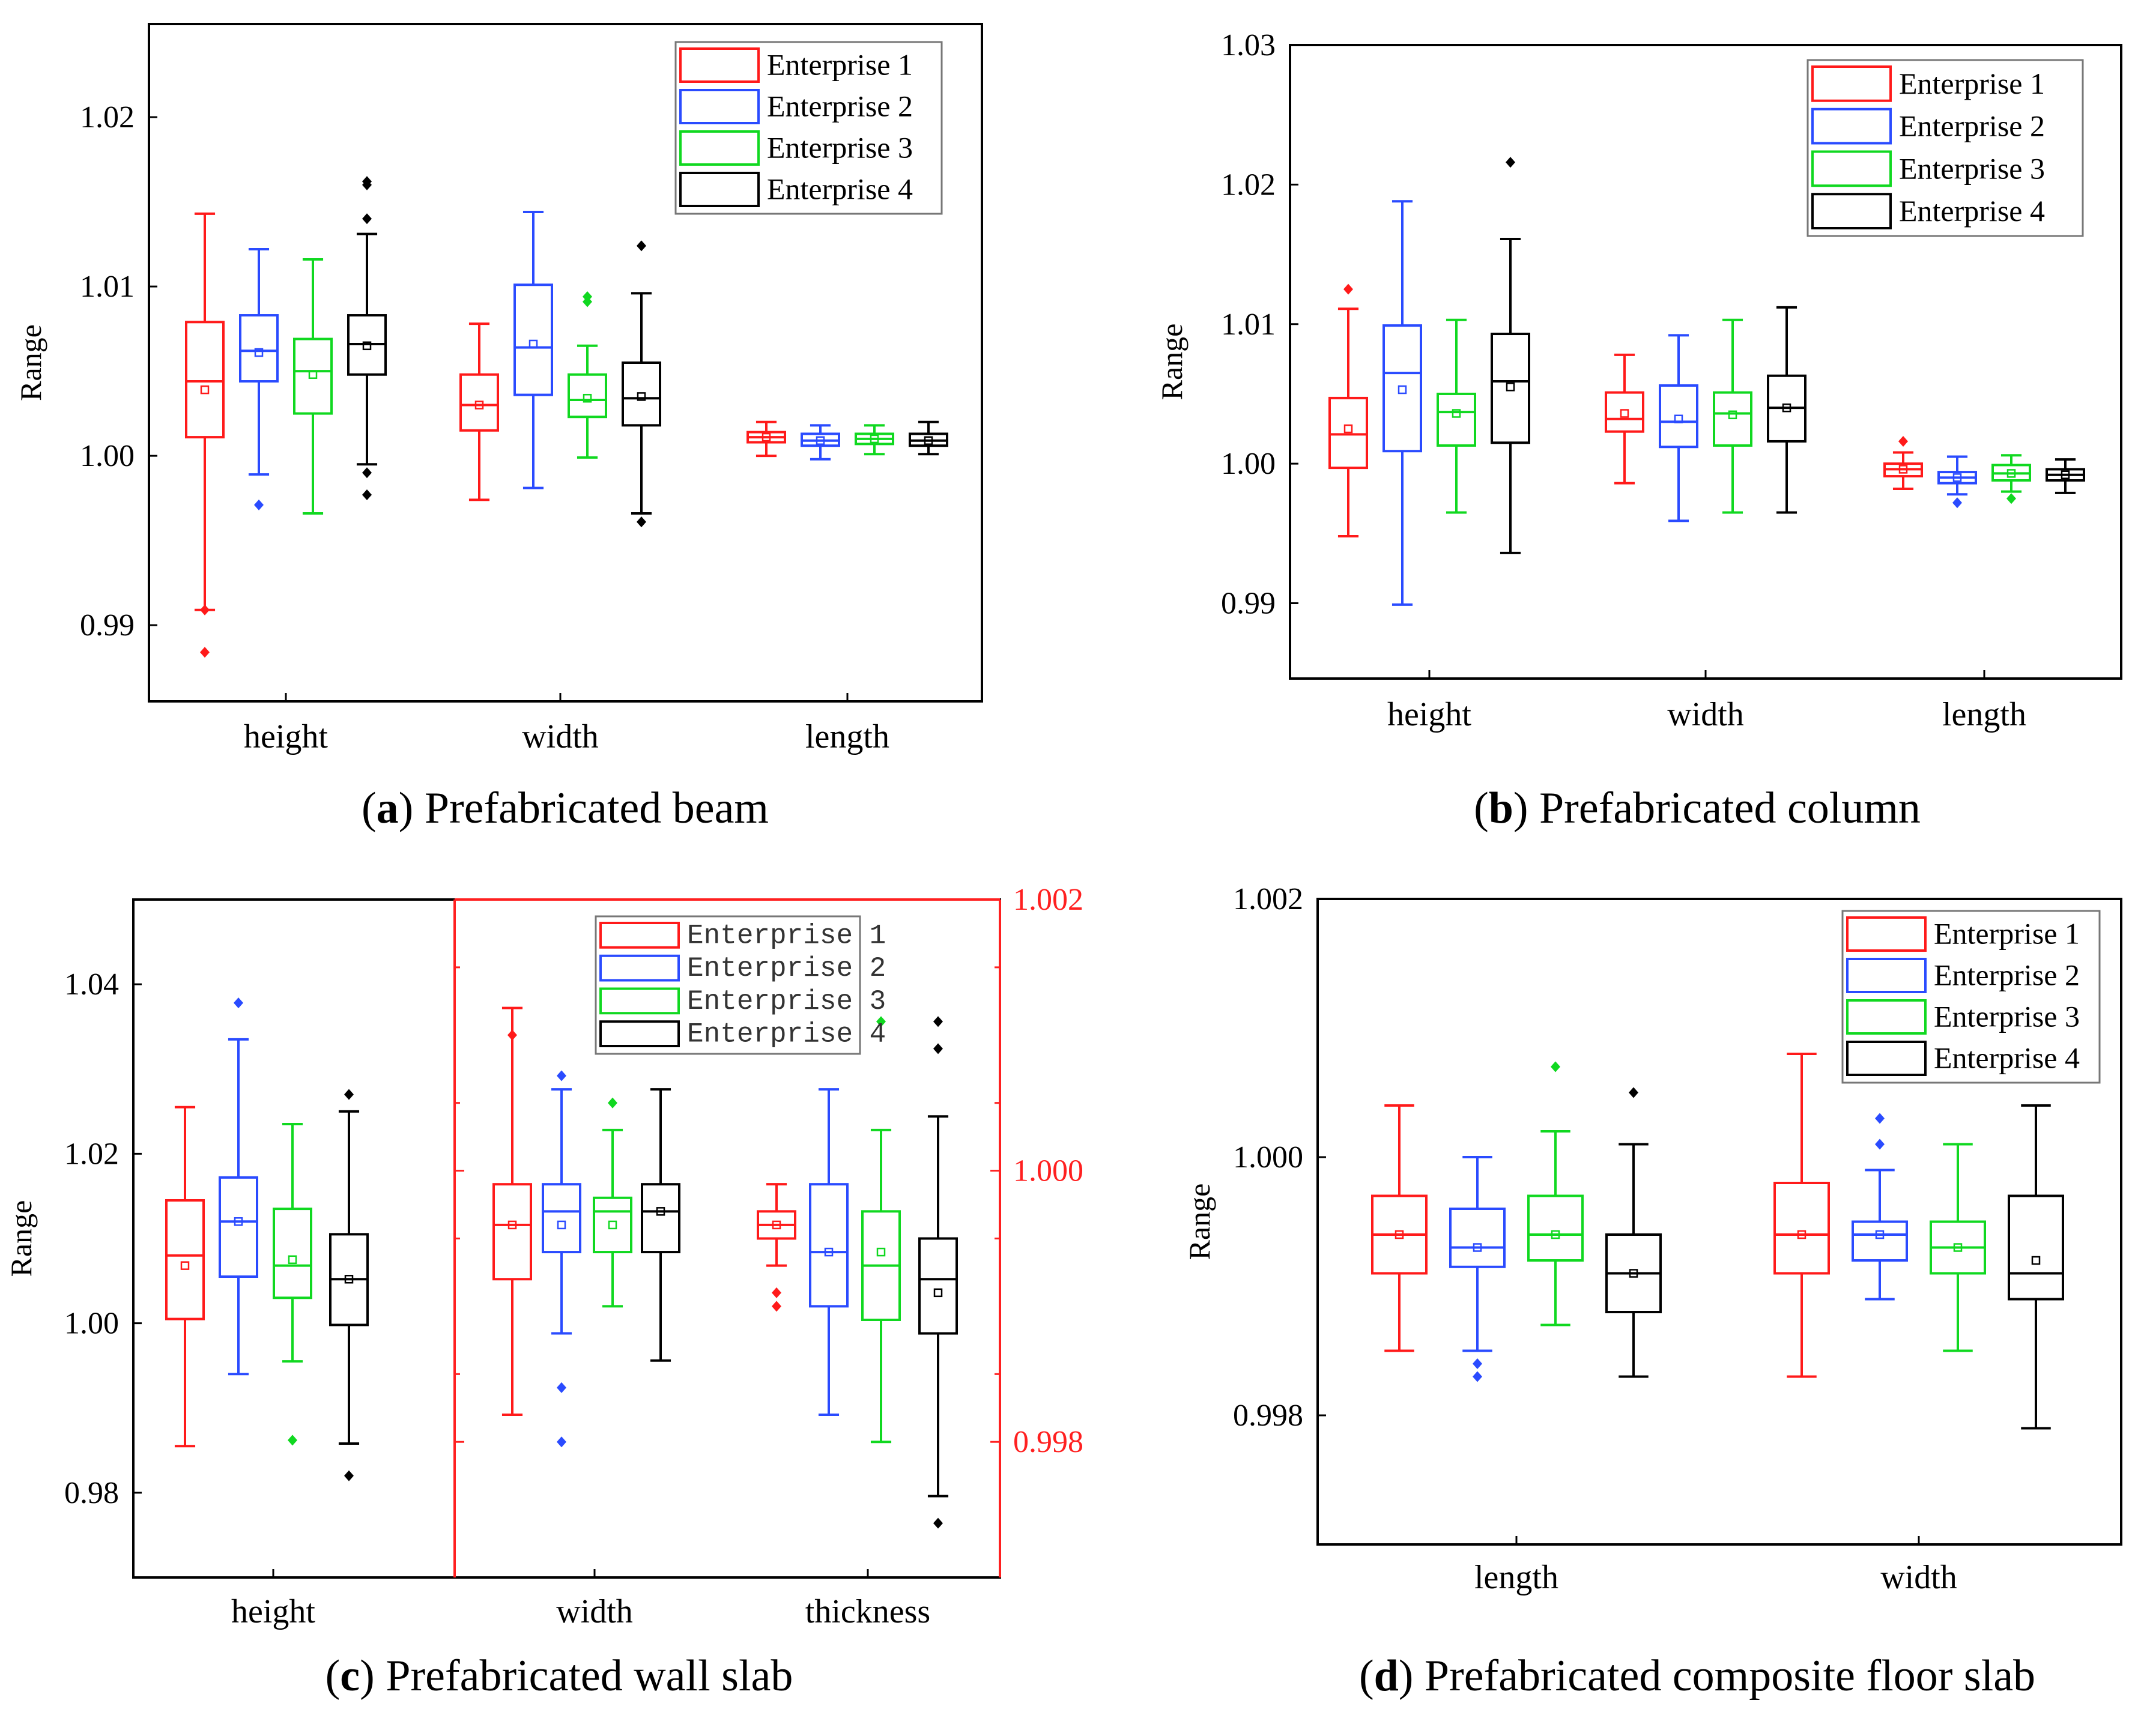 The image size is (2132, 1736). Describe the element at coordinates (1366, 1676) in the screenshot. I see `caption-paren-open: (` at that location.